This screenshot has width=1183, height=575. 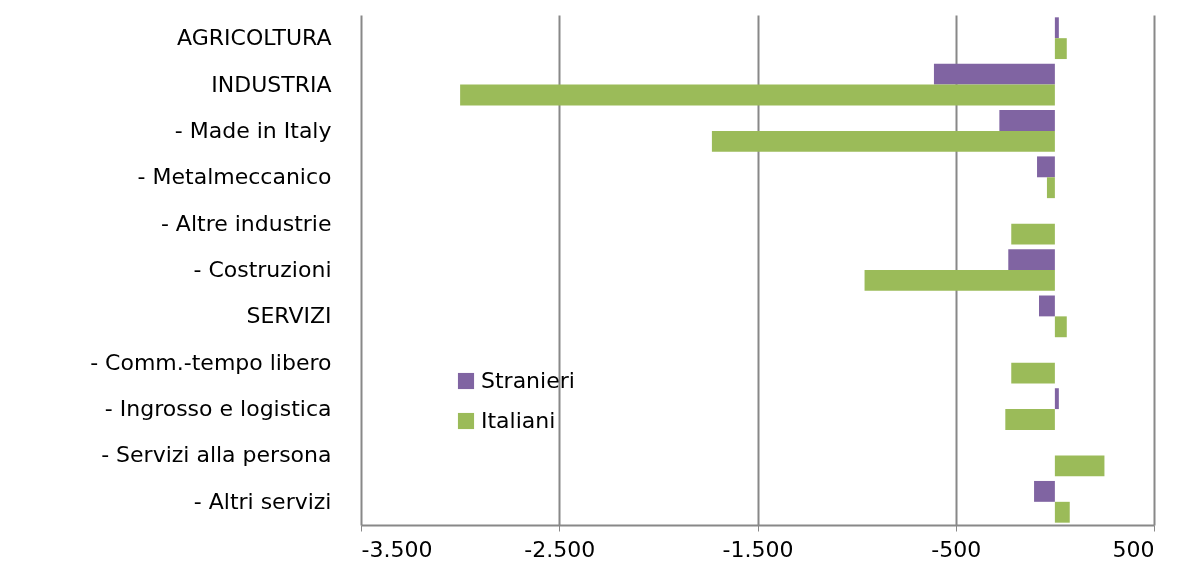 I want to click on x-tick-label: -500, so click(x=956, y=549).